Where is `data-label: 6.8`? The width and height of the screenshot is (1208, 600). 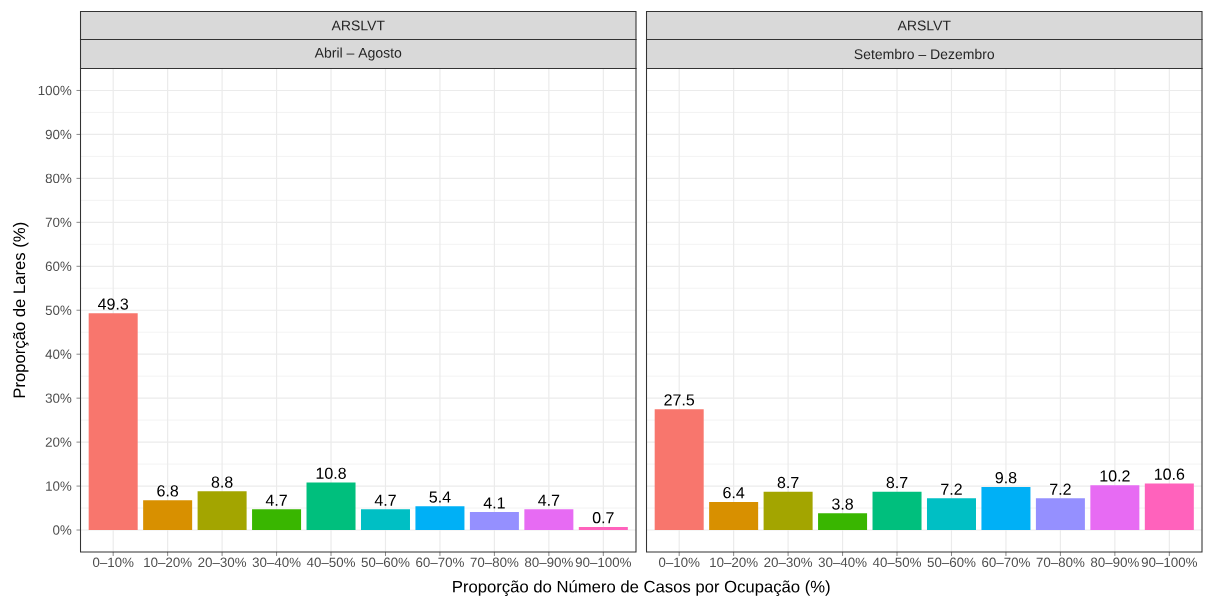
data-label: 6.8 is located at coordinates (168, 491).